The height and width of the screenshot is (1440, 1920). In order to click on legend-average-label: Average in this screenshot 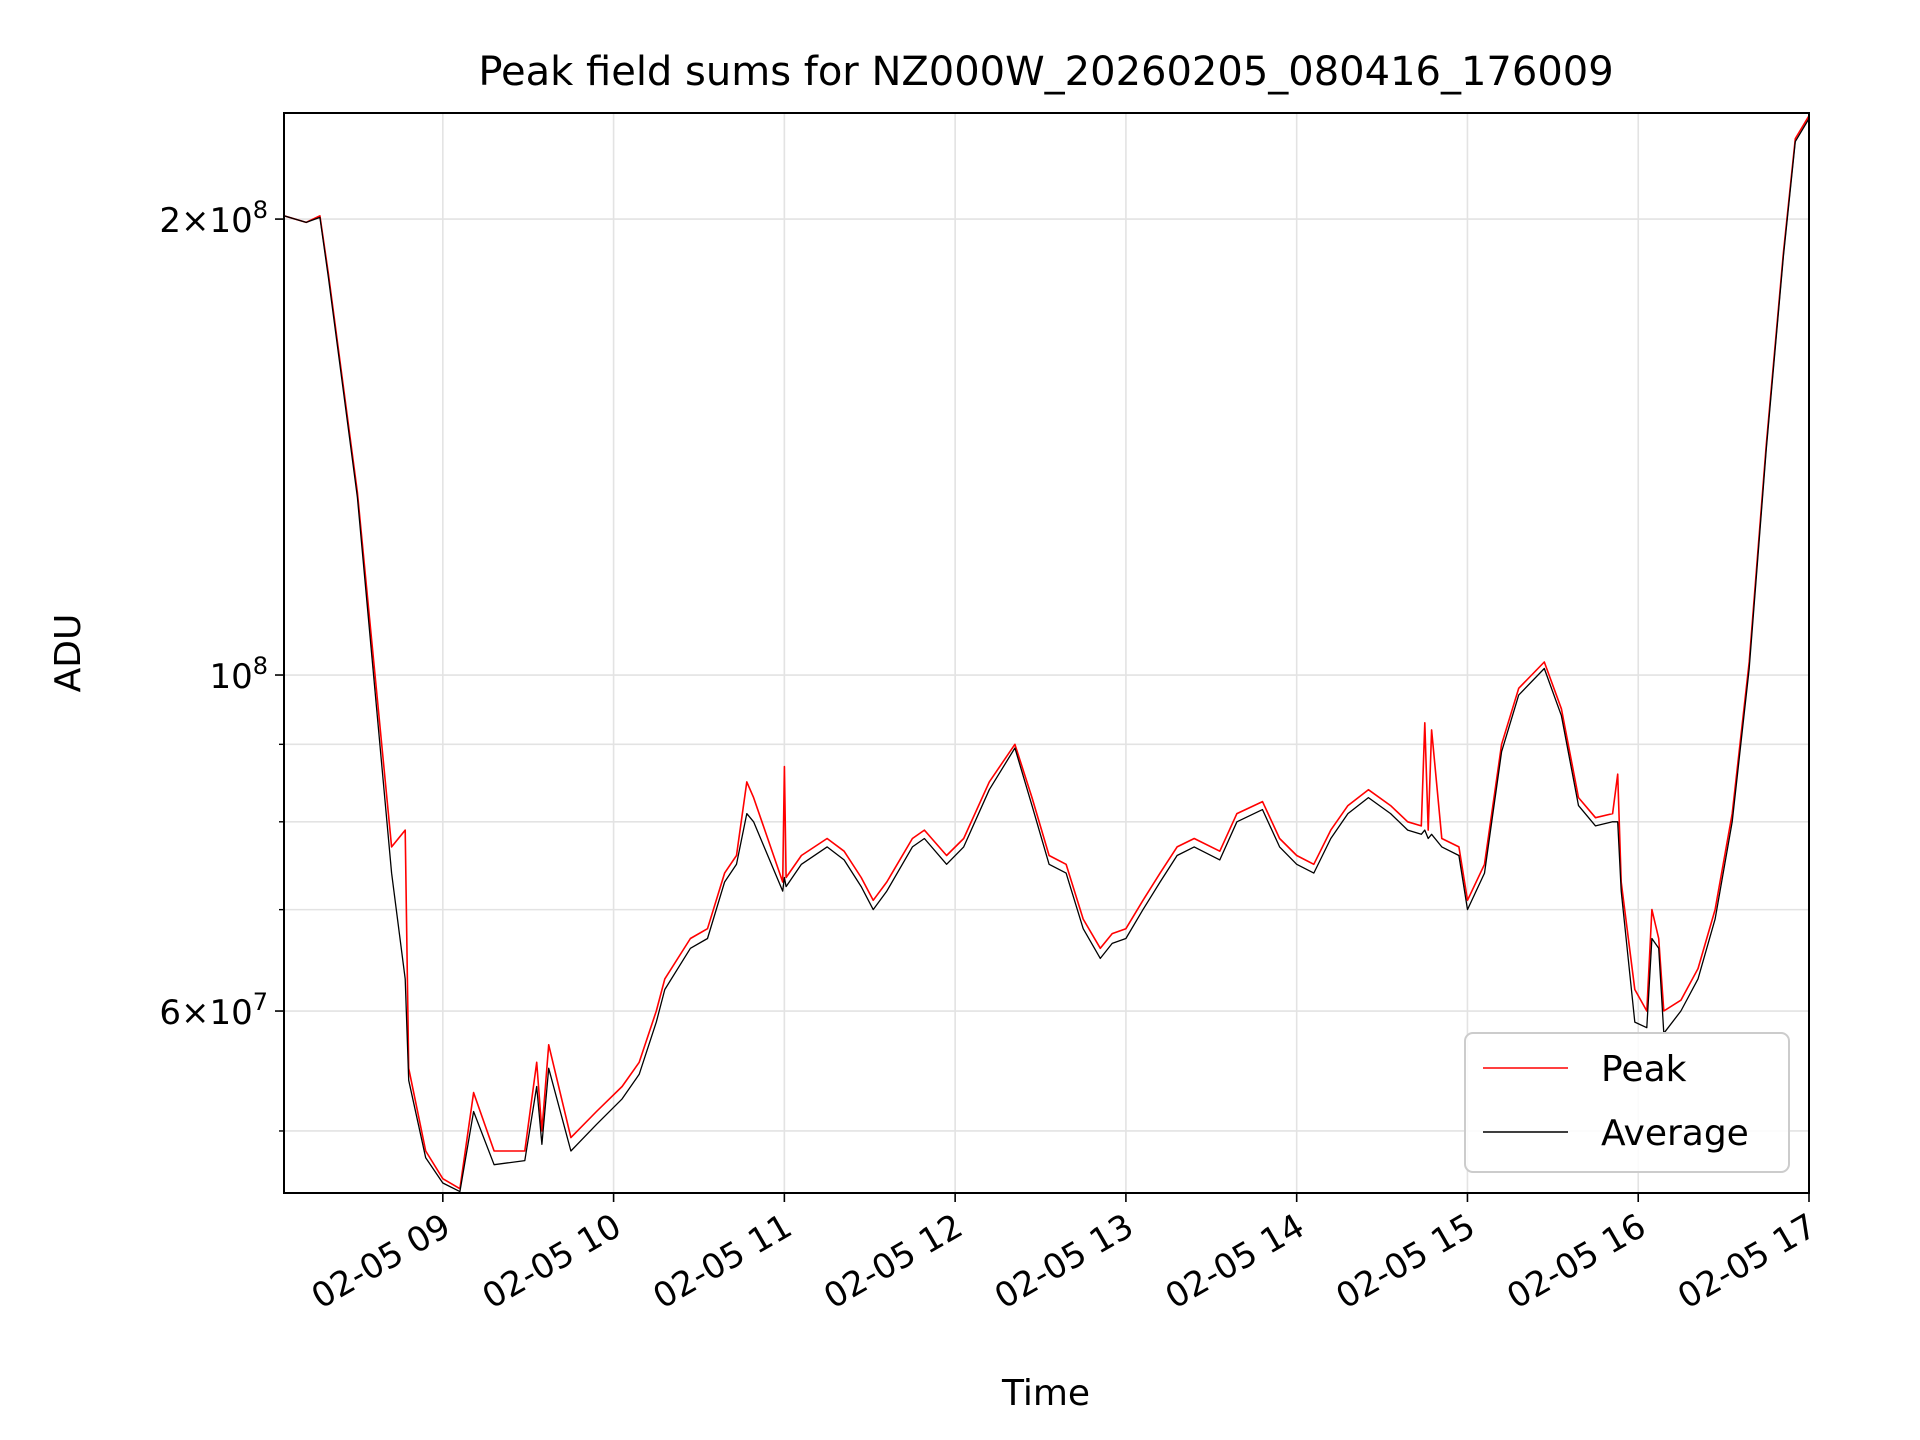, I will do `click(1675, 1133)`.